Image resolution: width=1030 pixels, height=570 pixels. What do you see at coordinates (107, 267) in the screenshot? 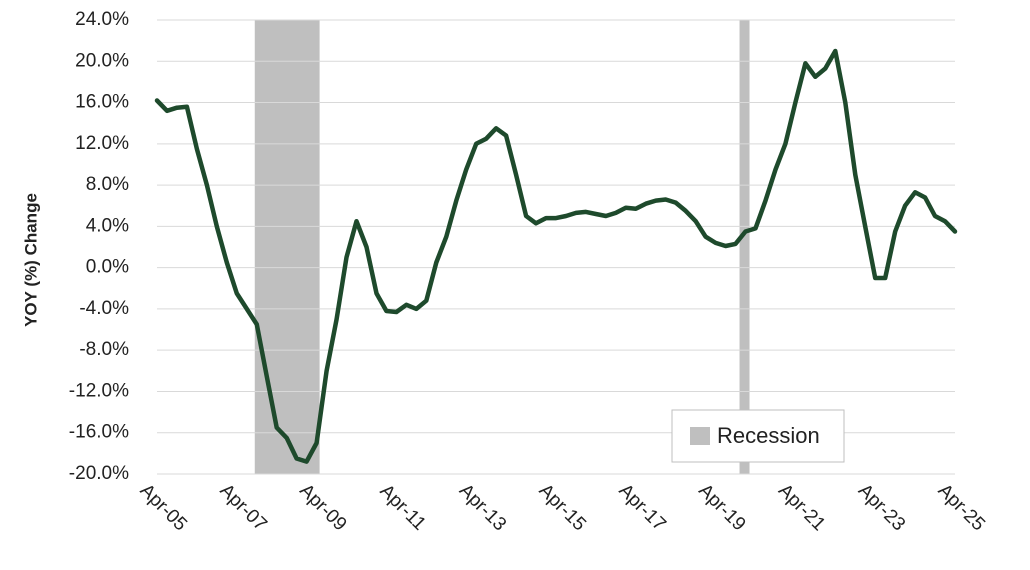
I see `y-tick-label: 0.0%` at bounding box center [107, 267].